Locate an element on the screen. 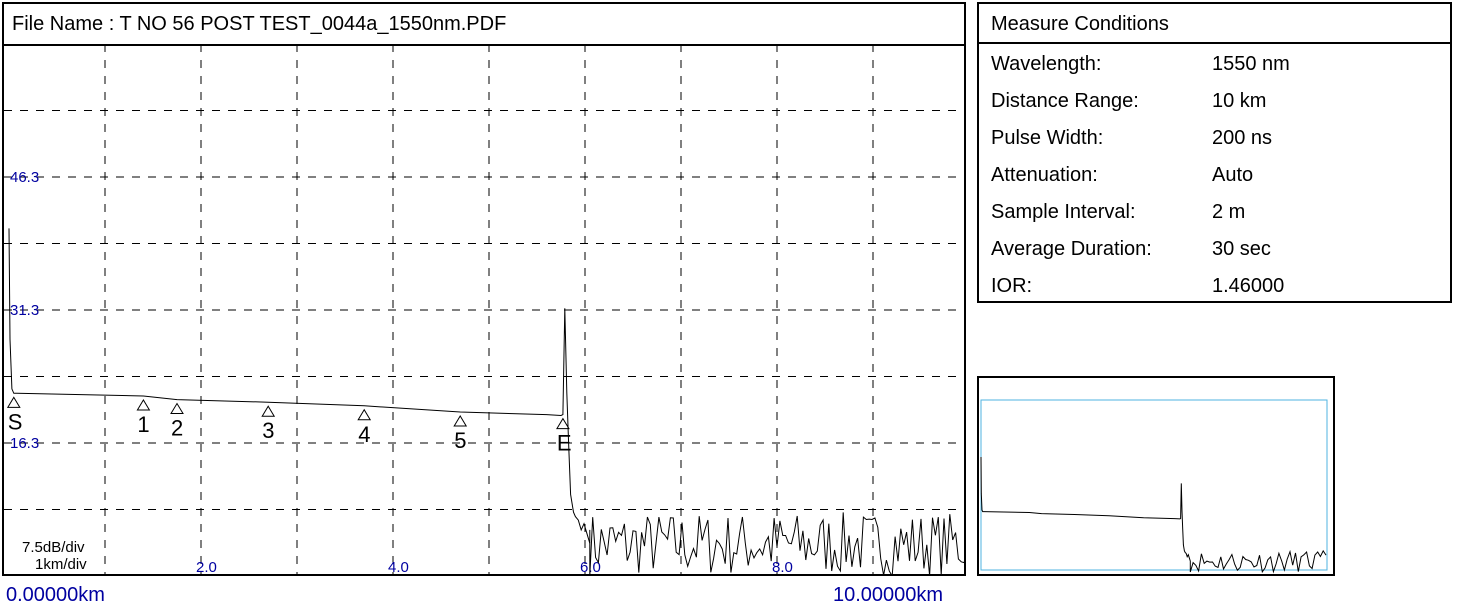  overview-trace is located at coordinates (1156, 476).